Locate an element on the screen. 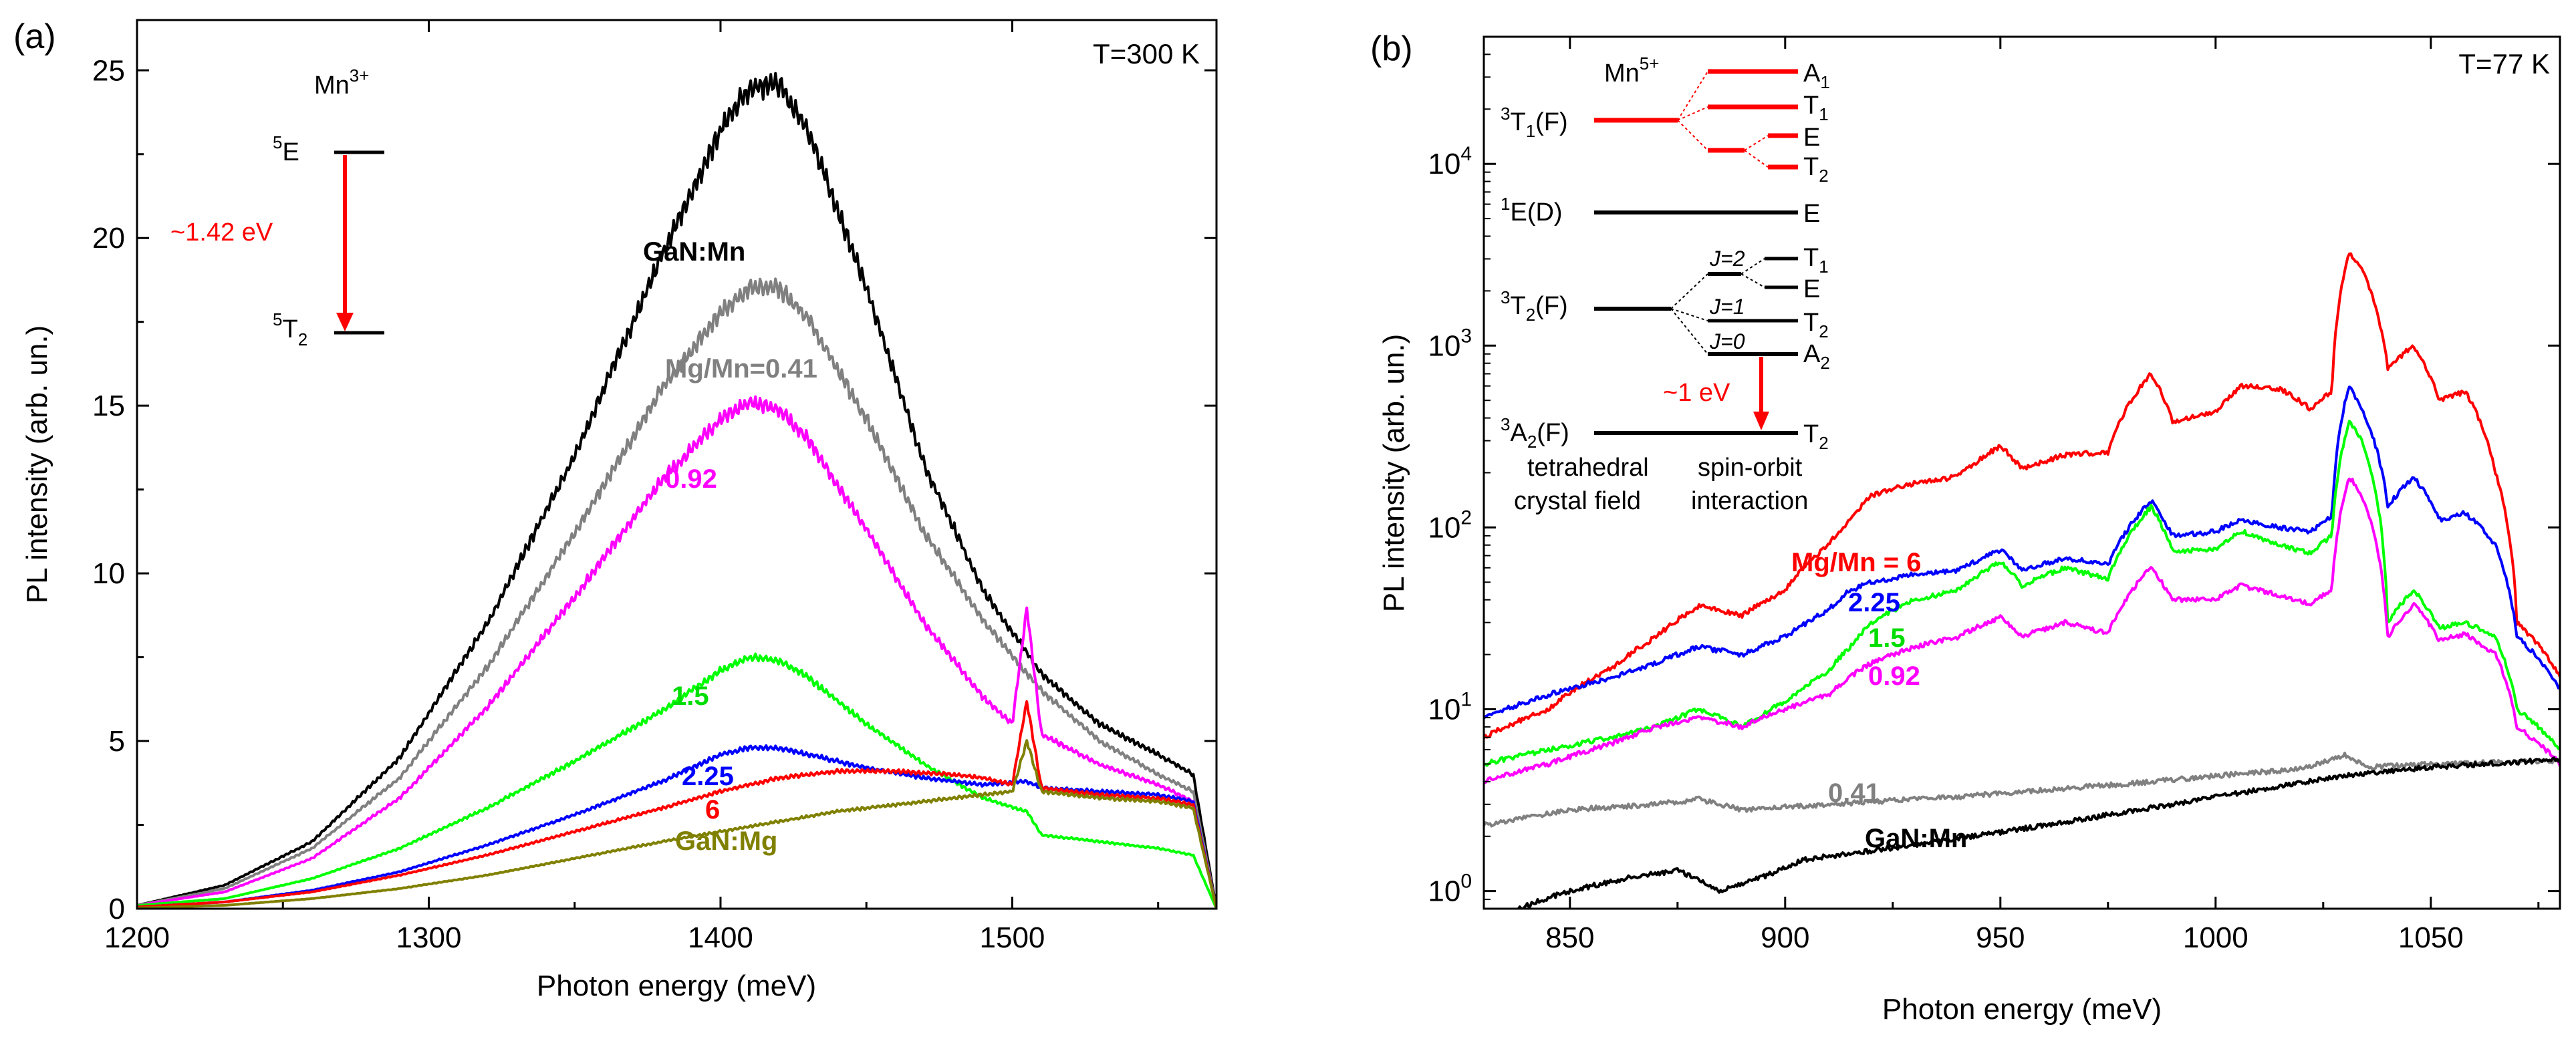 The image size is (2576, 1043). series-label-a-gan-mn: GaN:Mn is located at coordinates (694, 252).